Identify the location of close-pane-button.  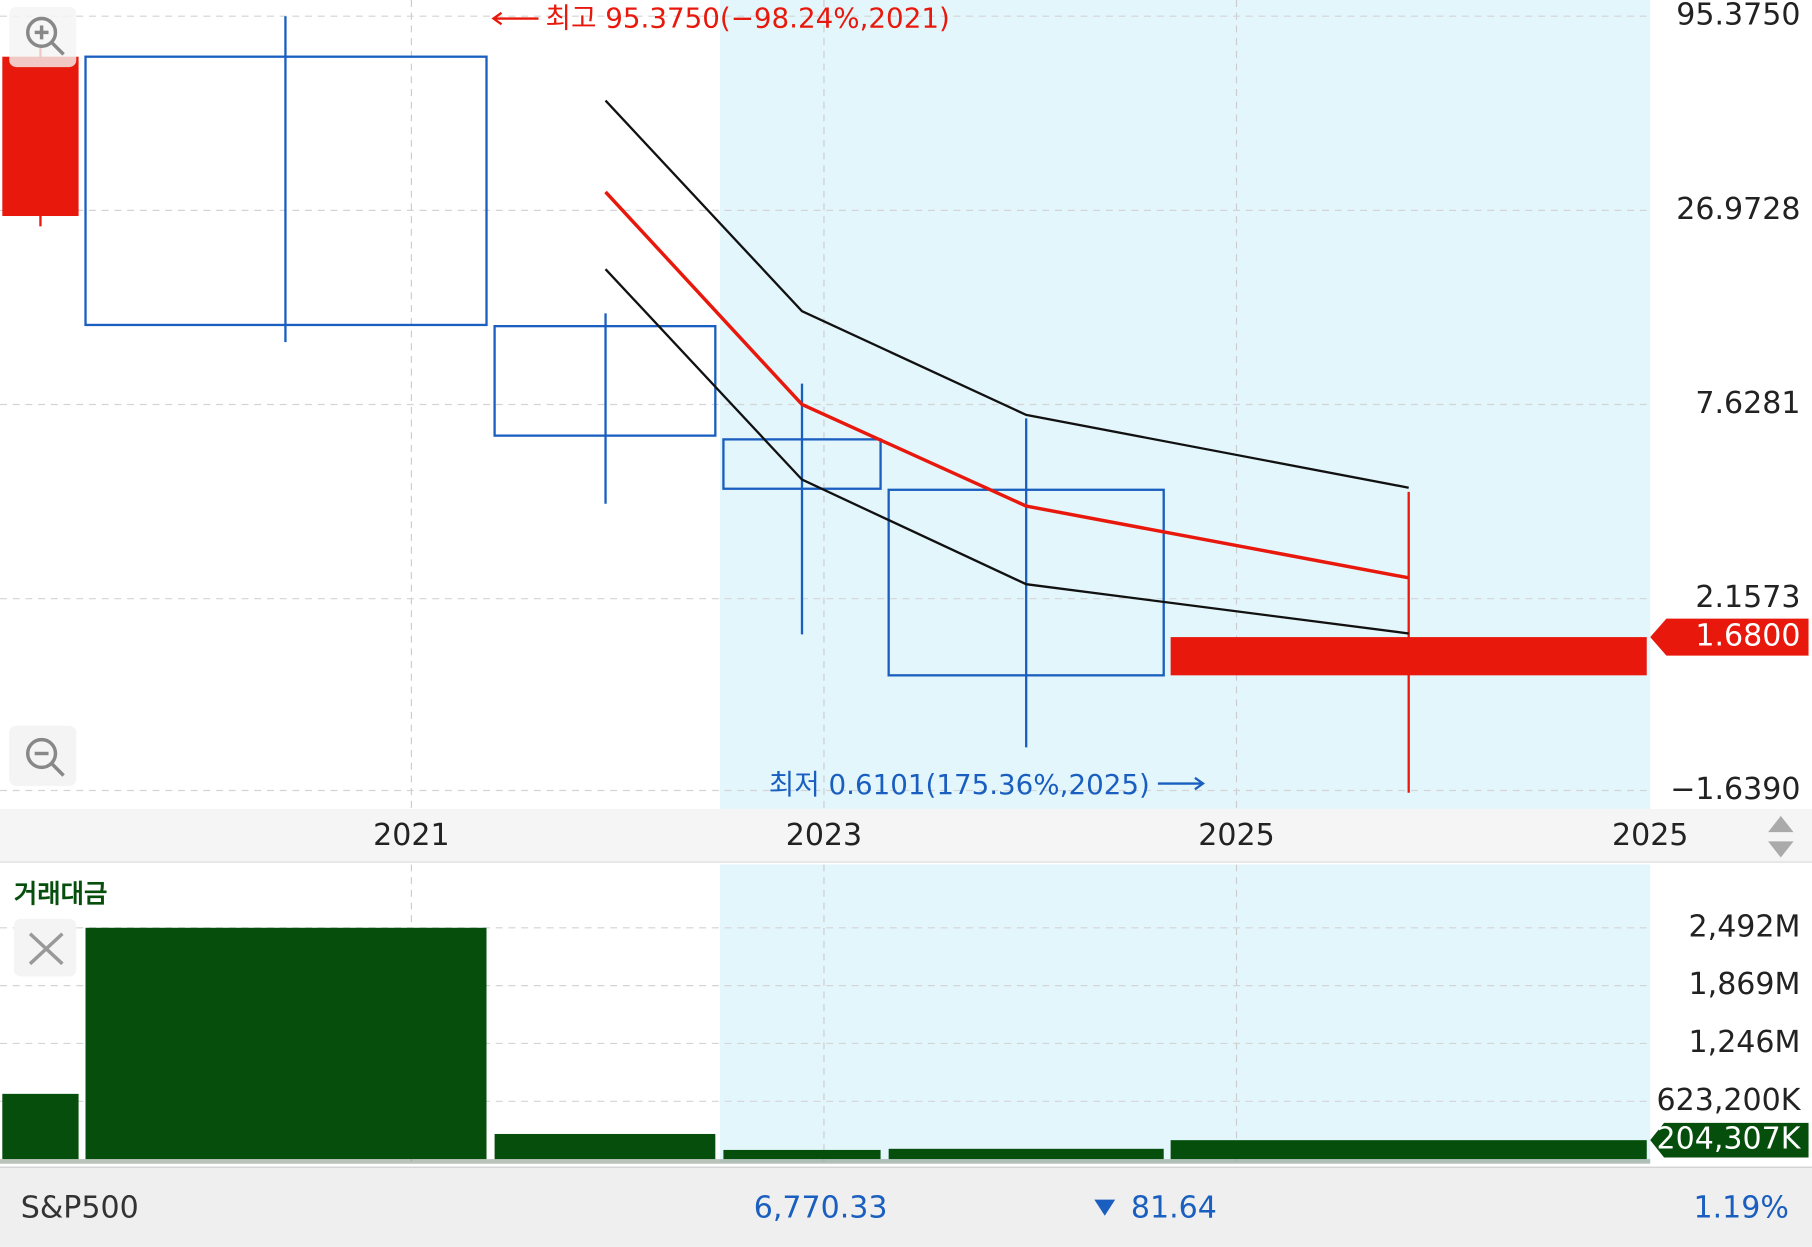
(45, 947).